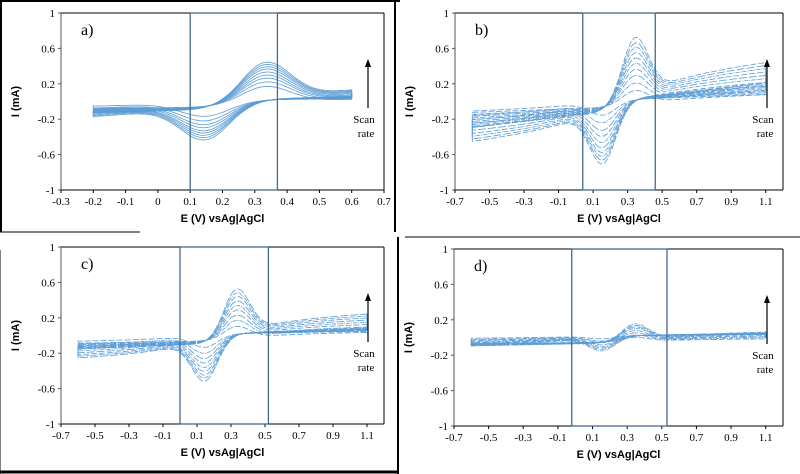 The height and width of the screenshot is (474, 800). What do you see at coordinates (223, 202) in the screenshot?
I see `x-tick-label: 0.2` at bounding box center [223, 202].